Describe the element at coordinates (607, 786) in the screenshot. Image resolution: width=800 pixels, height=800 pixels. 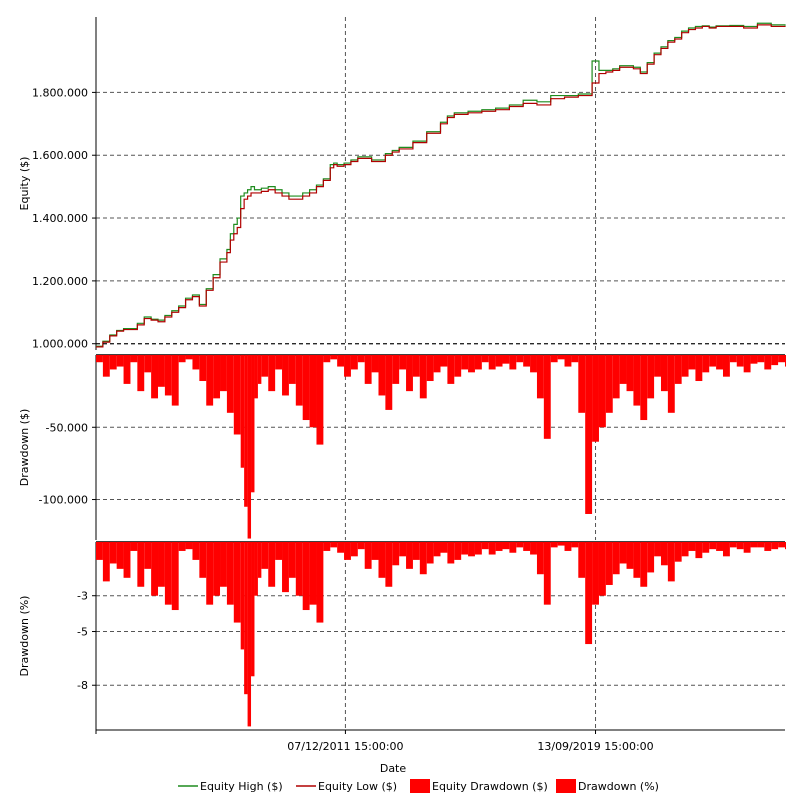
I see `legend-item: Drawdown (%)` at that location.